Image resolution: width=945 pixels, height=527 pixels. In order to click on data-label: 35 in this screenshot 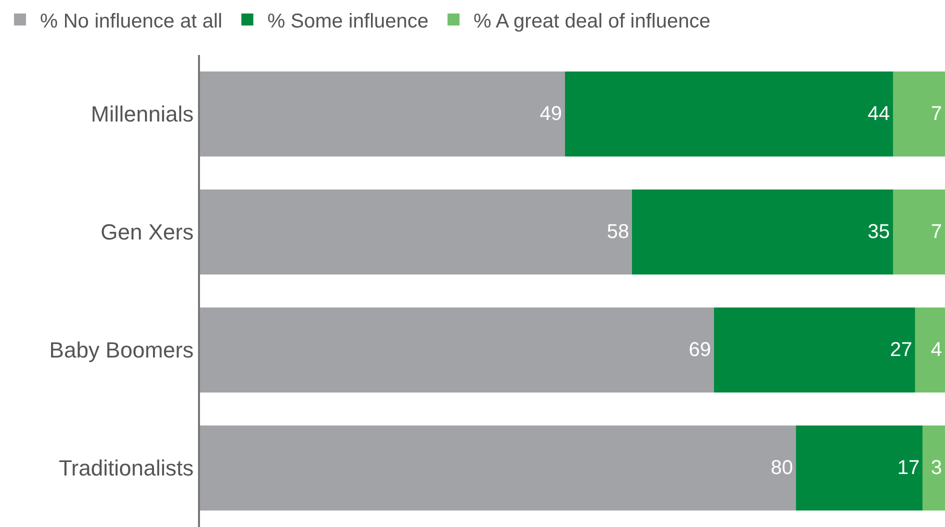, I will do `click(879, 232)`.